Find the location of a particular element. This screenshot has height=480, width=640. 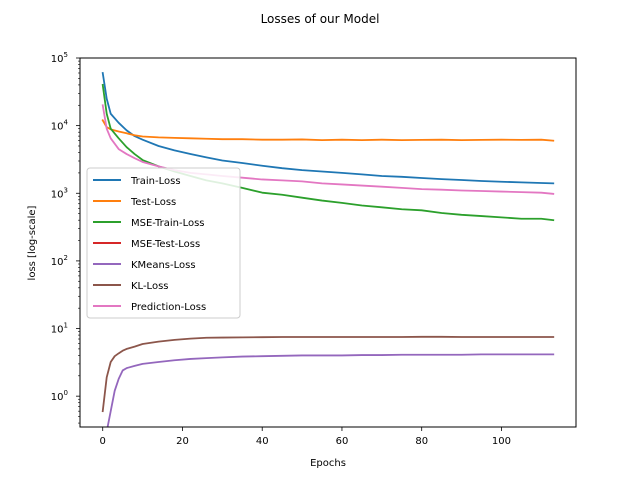

legend-box is located at coordinates (163, 243).